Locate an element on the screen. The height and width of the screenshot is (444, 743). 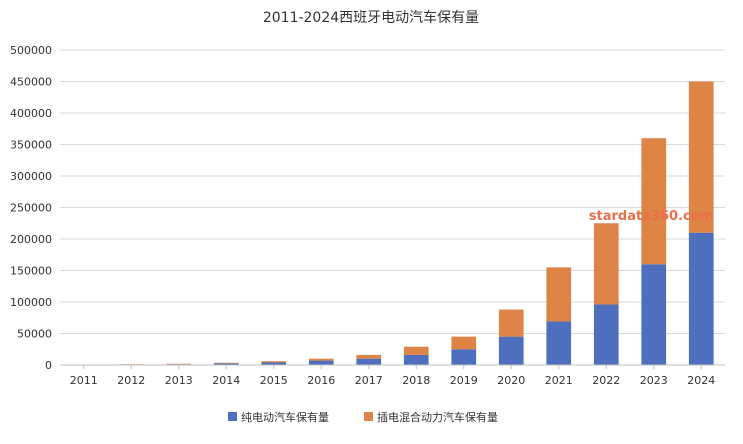
y-tick-label: 200000 is located at coordinates (31, 239).